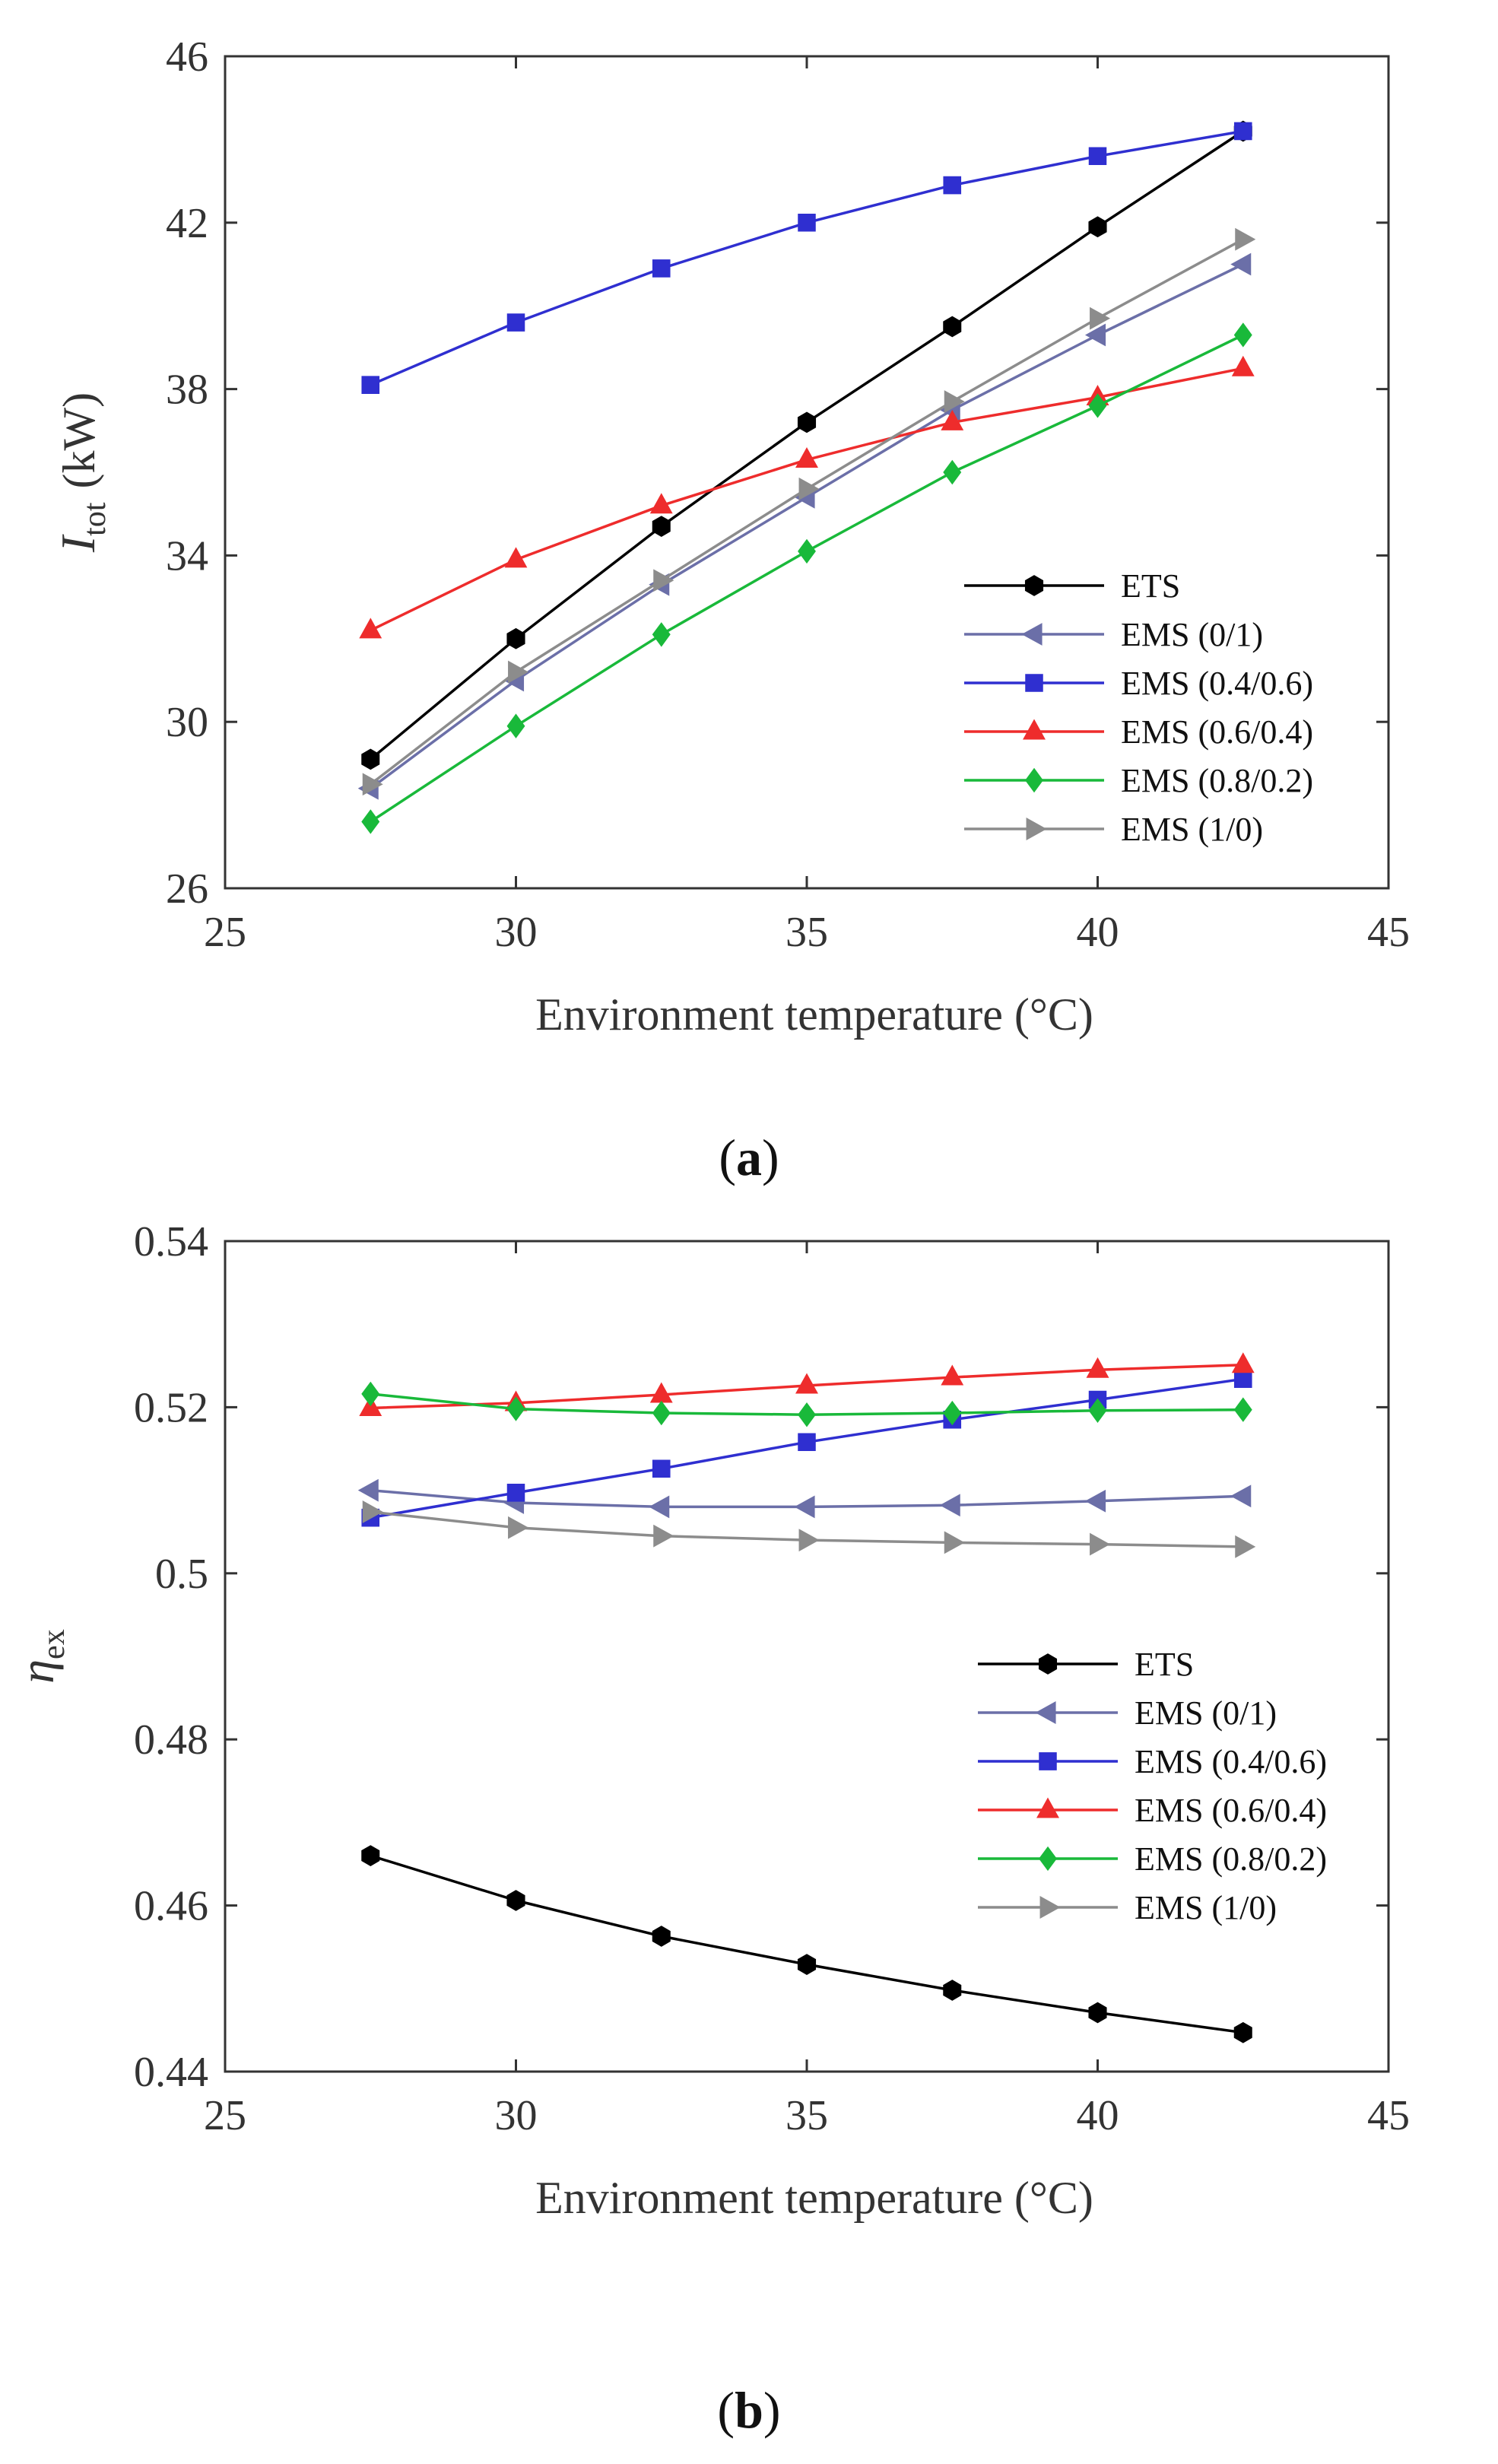 Image resolution: width=1498 pixels, height=2464 pixels. What do you see at coordinates (806, 2115) in the screenshot?
I see `panel-b-x-tick-label: 35` at bounding box center [806, 2115].